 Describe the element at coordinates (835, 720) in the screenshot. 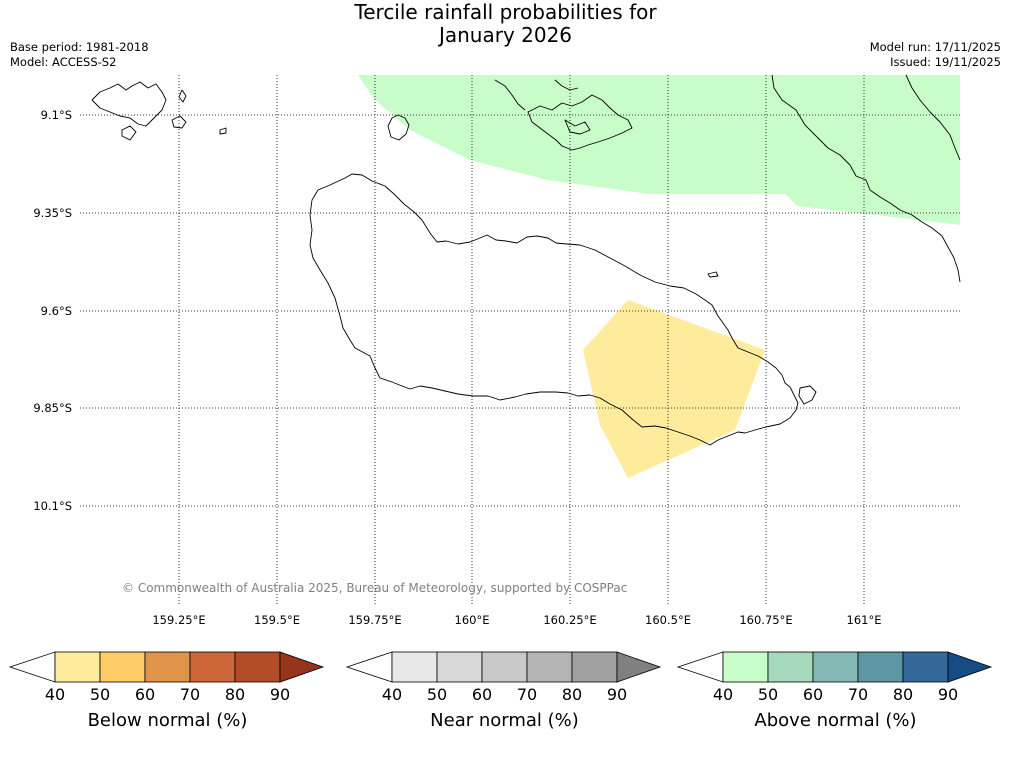

I see `colorbar-title: Above normal (%)` at that location.